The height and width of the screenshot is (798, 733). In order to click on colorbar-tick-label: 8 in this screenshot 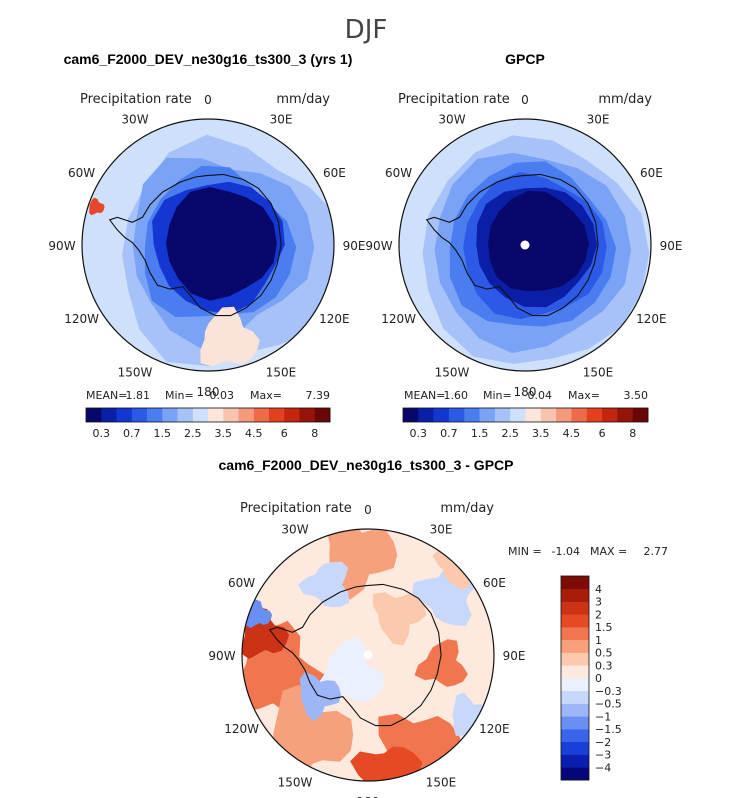, I will do `click(314, 433)`.